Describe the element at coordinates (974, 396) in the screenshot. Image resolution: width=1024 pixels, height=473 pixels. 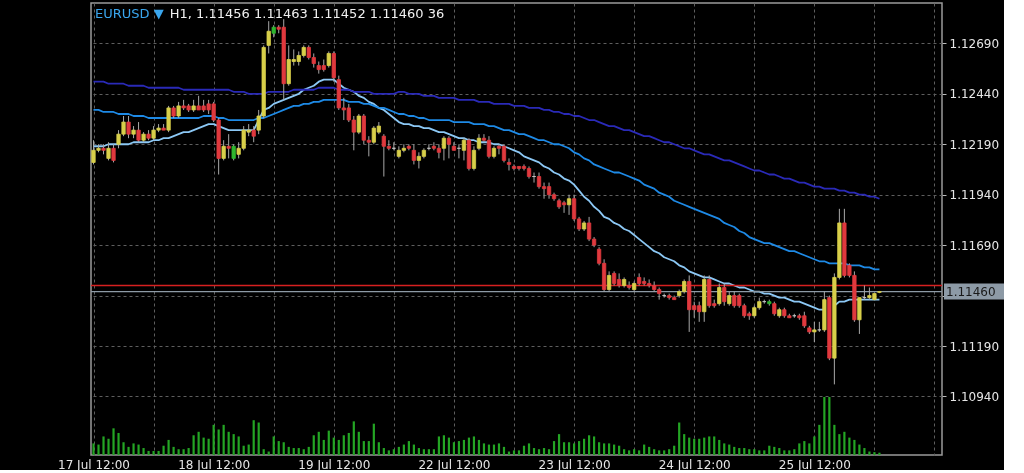
I see `y-tick-label: 1.10940` at that location.